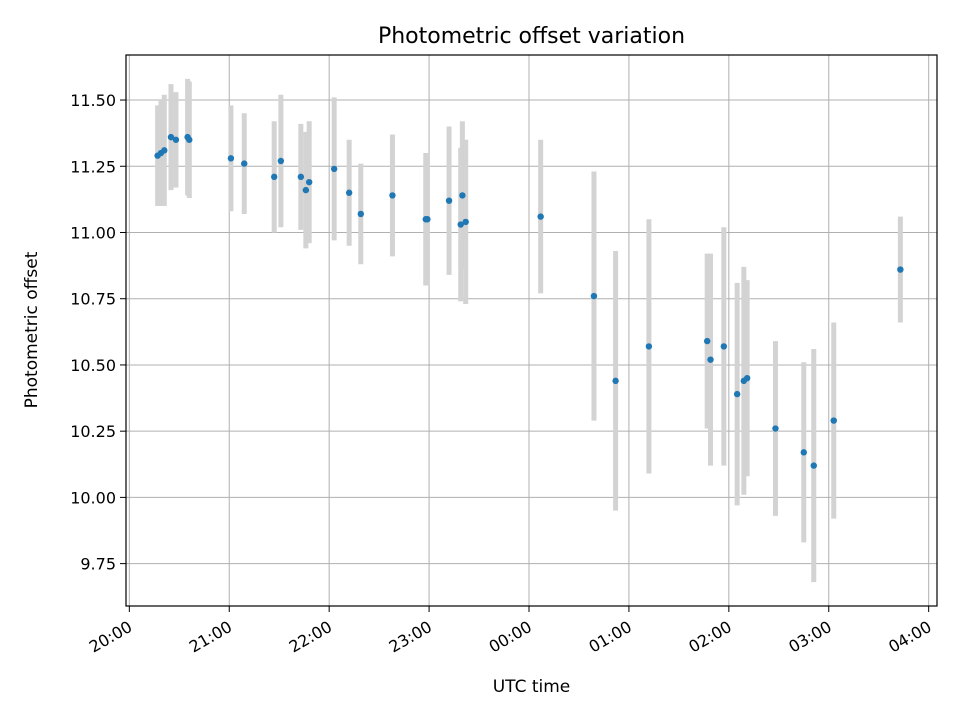 This screenshot has width=960, height=720. What do you see at coordinates (93, 365) in the screenshot?
I see `y-tick-label: 10.50` at bounding box center [93, 365].